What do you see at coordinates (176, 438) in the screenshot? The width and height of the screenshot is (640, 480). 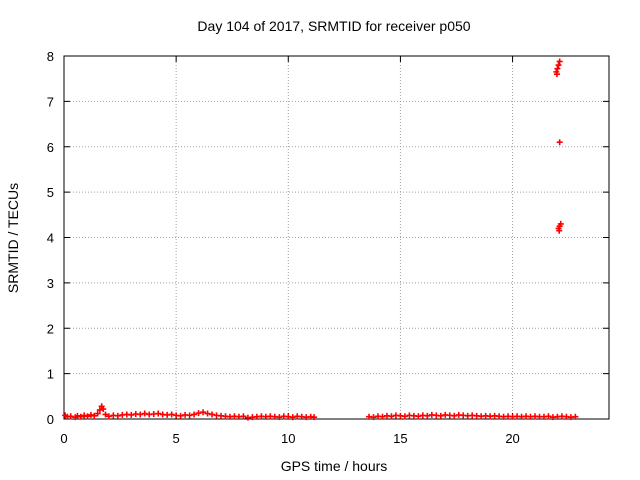 I see `x-tick-label: 5` at bounding box center [176, 438].